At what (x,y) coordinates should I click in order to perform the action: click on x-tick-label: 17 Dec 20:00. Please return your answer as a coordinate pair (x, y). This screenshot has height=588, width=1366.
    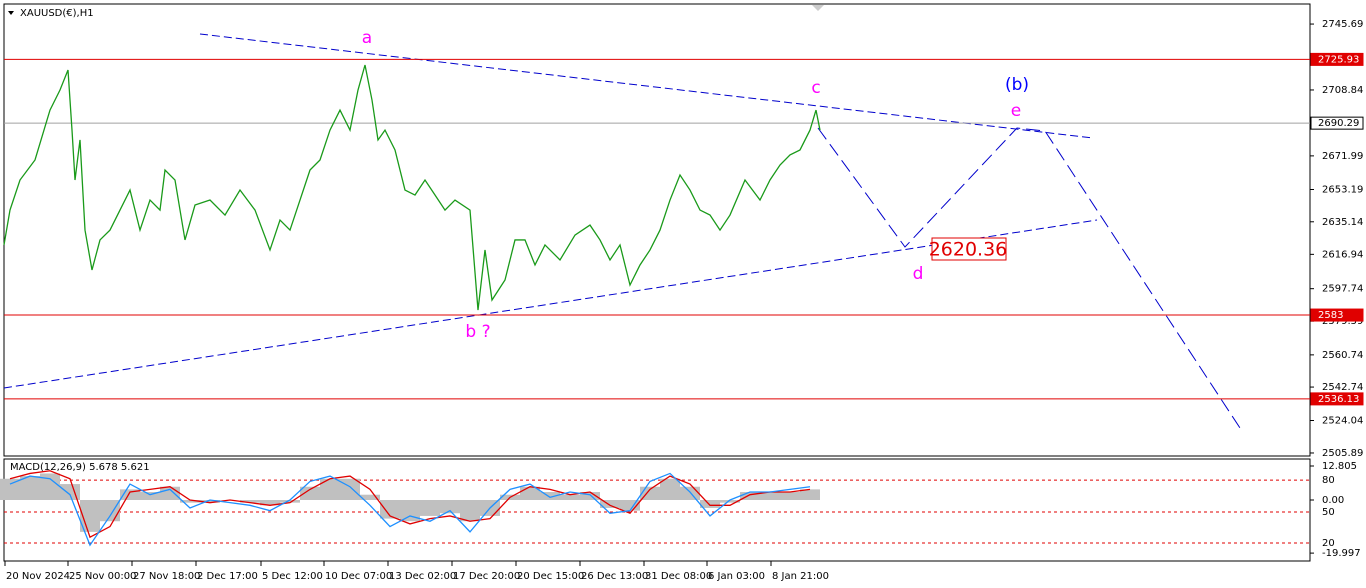
    Looking at the image, I should click on (486, 576).